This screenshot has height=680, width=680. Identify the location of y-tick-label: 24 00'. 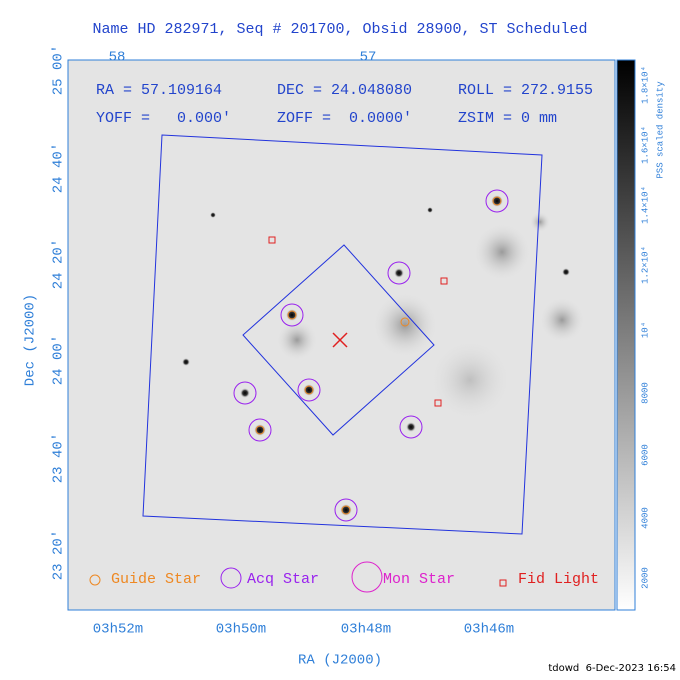
(59, 360).